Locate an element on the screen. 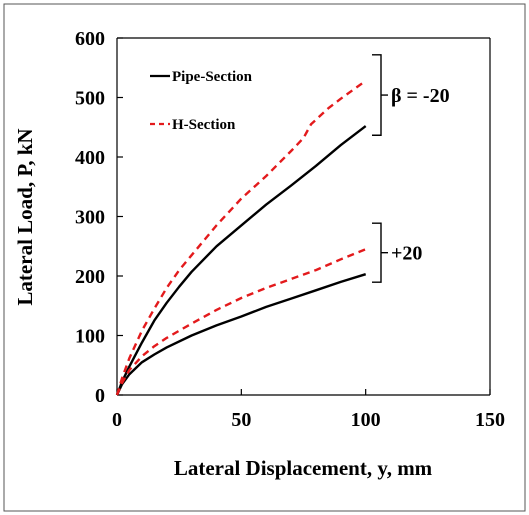 Image resolution: width=529 pixels, height=515 pixels. y-tick-label: 200 is located at coordinates (90, 277).